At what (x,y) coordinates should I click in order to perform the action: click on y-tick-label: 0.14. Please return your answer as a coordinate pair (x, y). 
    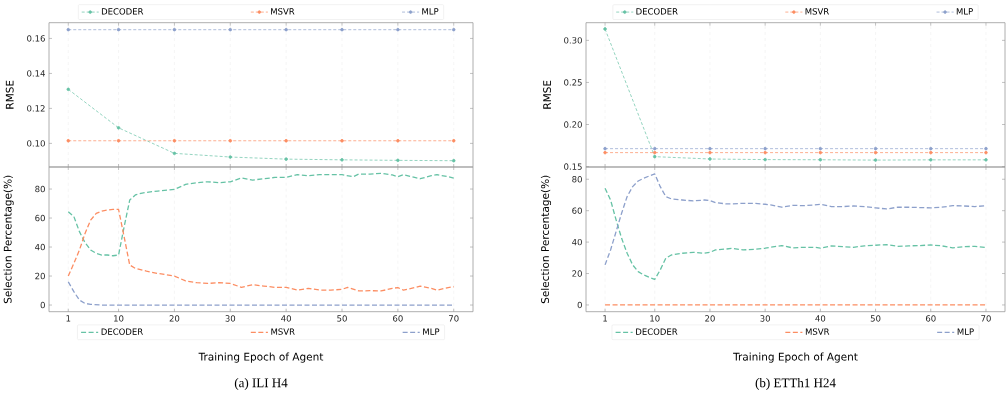
    Looking at the image, I should click on (36, 73).